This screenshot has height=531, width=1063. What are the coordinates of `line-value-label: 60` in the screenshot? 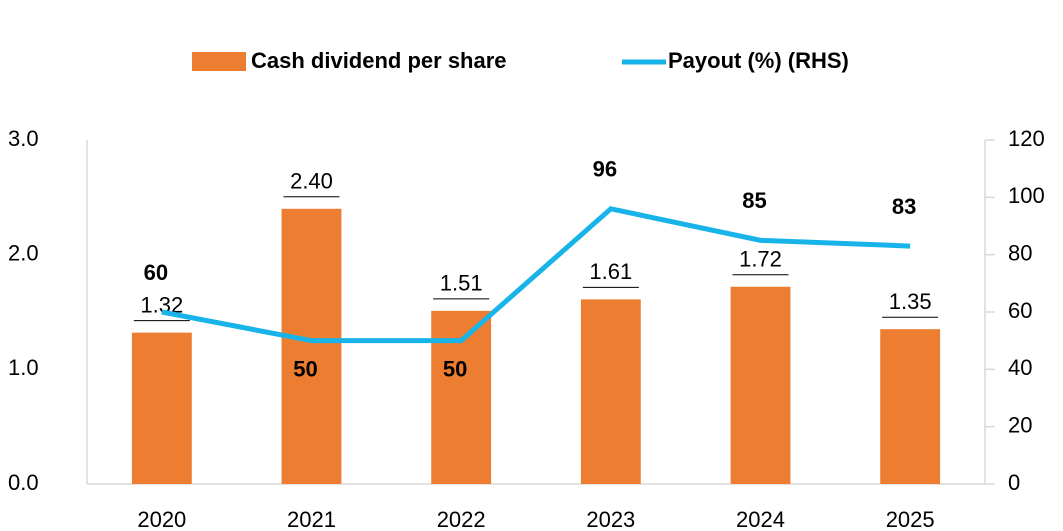 It's located at (156, 272).